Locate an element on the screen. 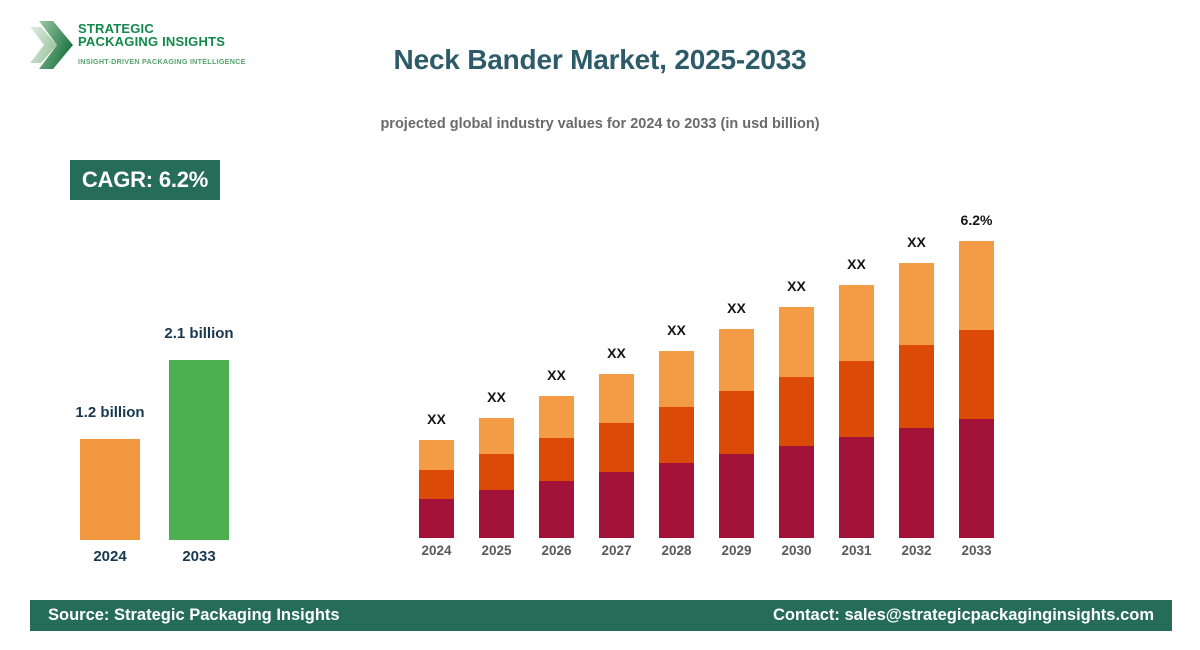 This screenshot has height=650, width=1200. stacked-bar-group: 6.2% 2033 is located at coordinates (976, 385).